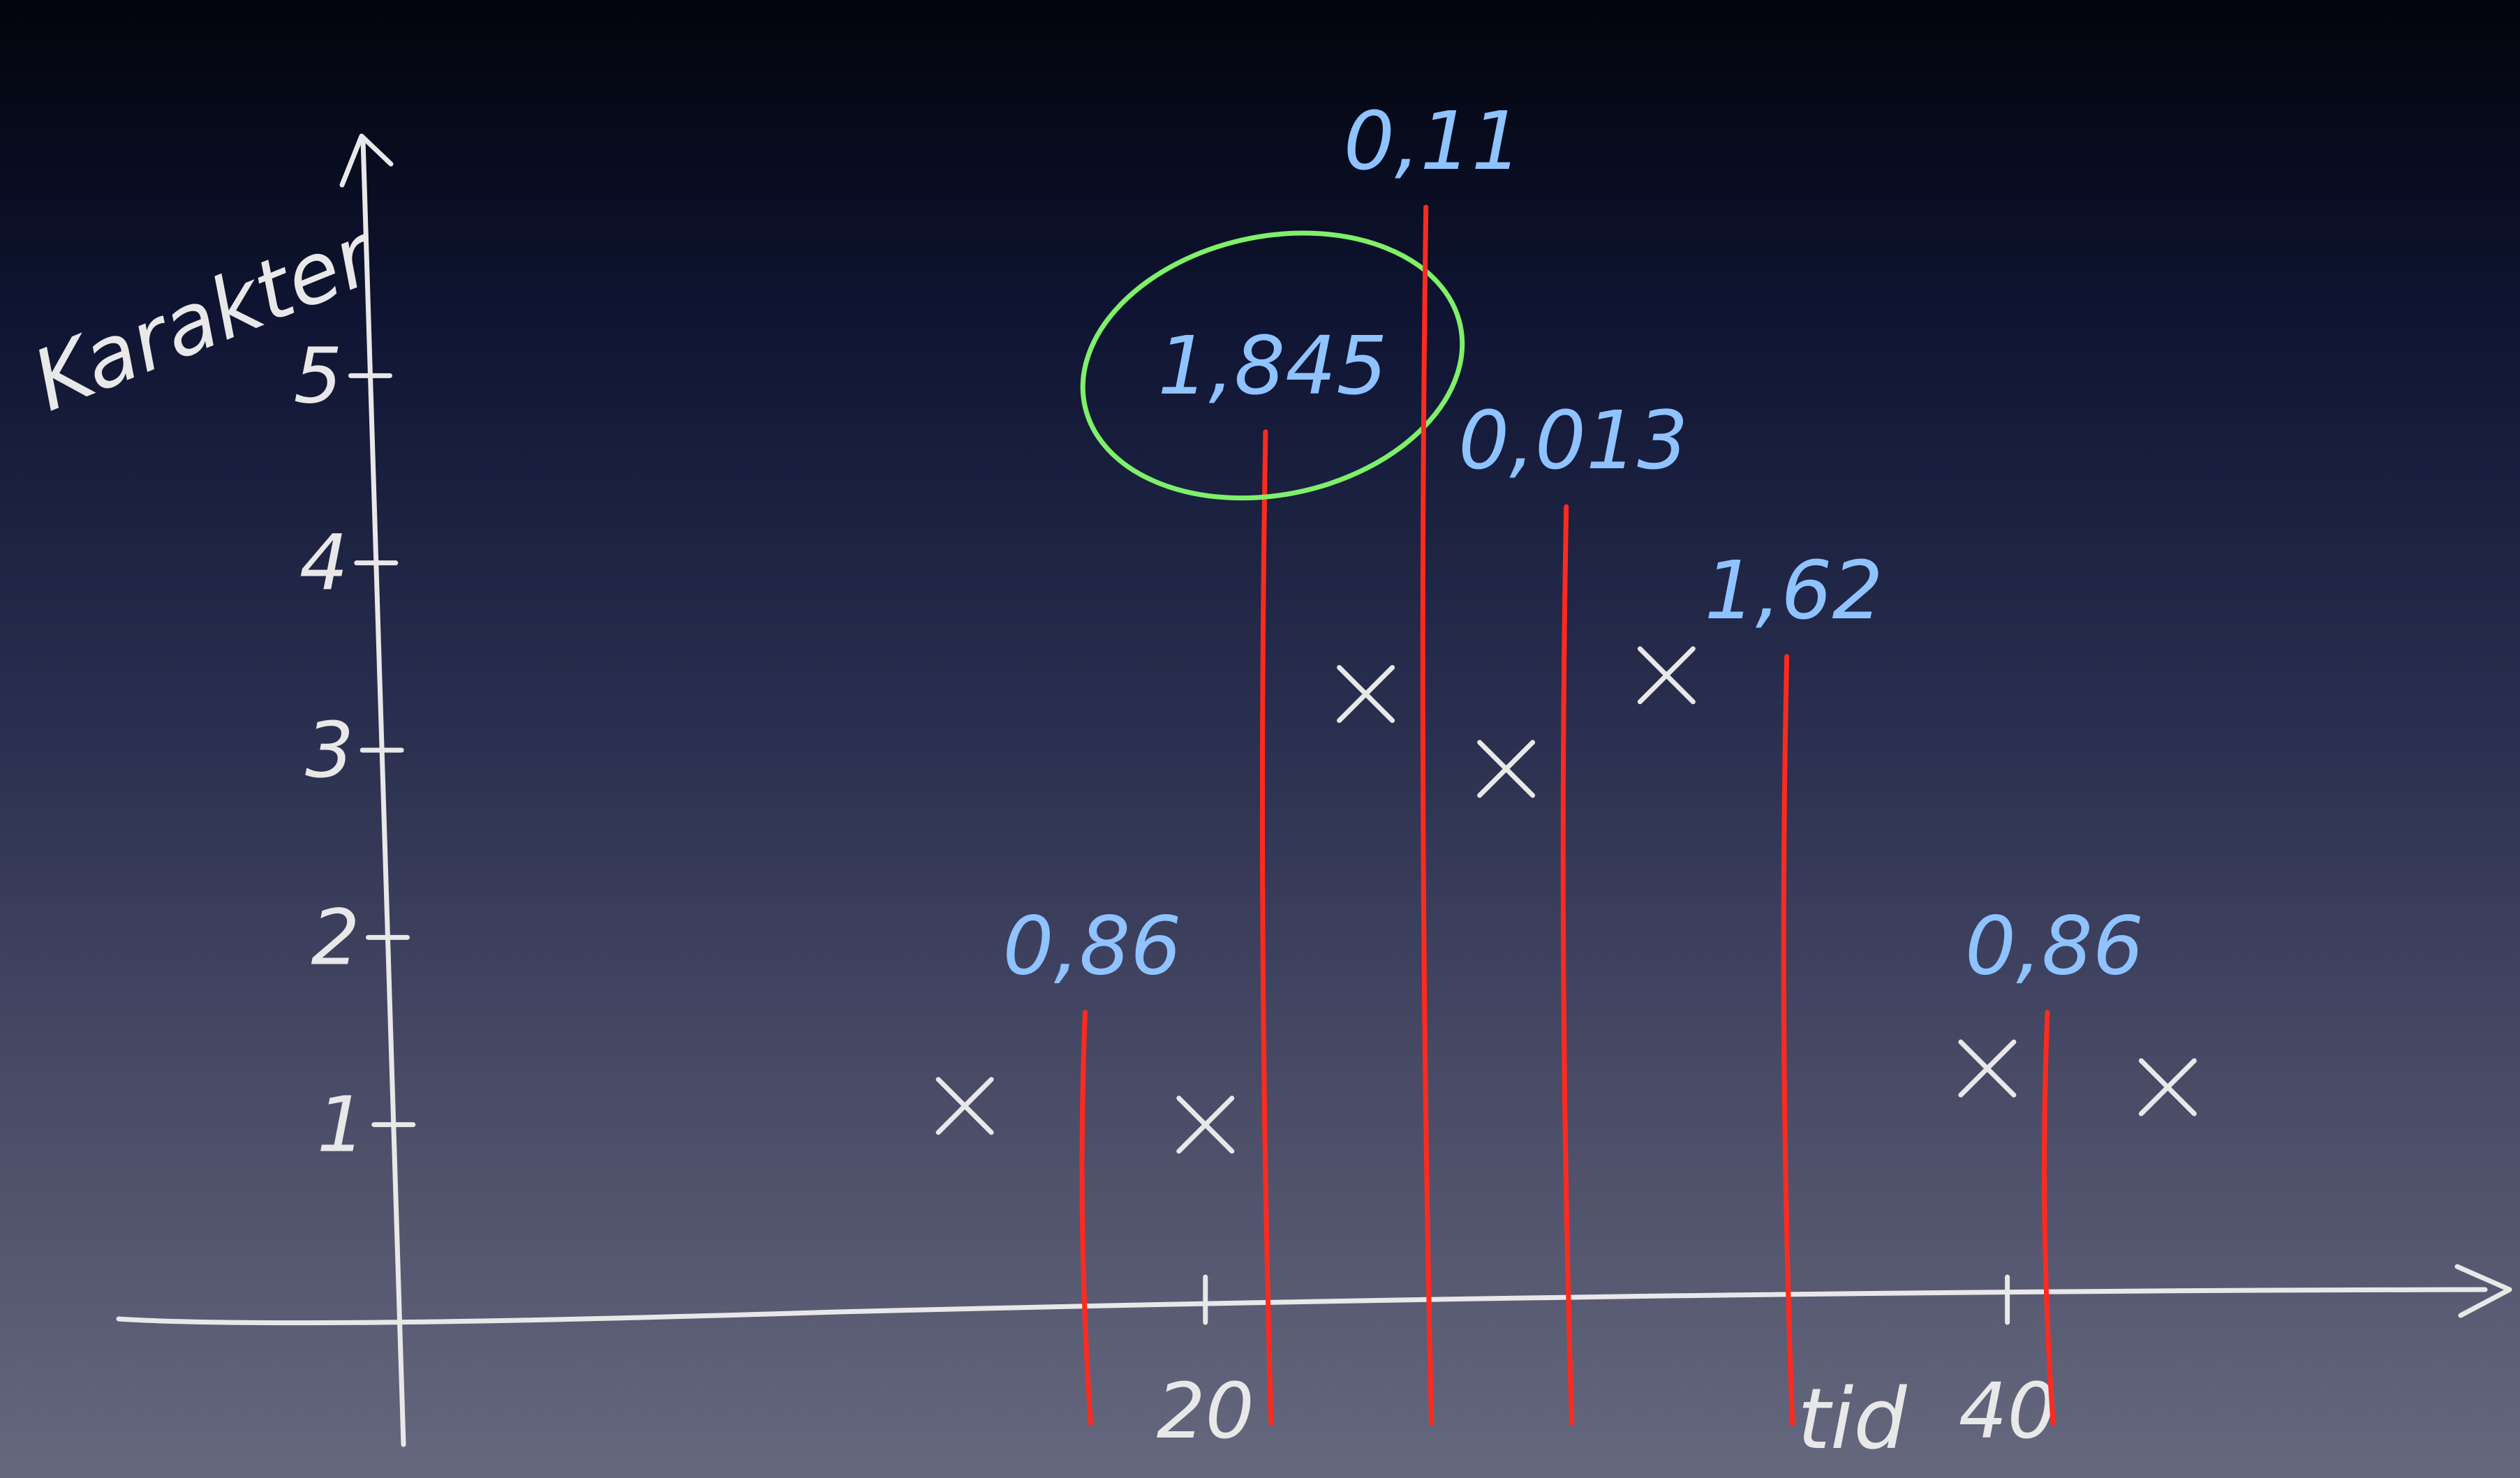 The image size is (2520, 1478). Describe the element at coordinates (1852, 1419) in the screenshot. I see `x-axis-label: tid` at that location.